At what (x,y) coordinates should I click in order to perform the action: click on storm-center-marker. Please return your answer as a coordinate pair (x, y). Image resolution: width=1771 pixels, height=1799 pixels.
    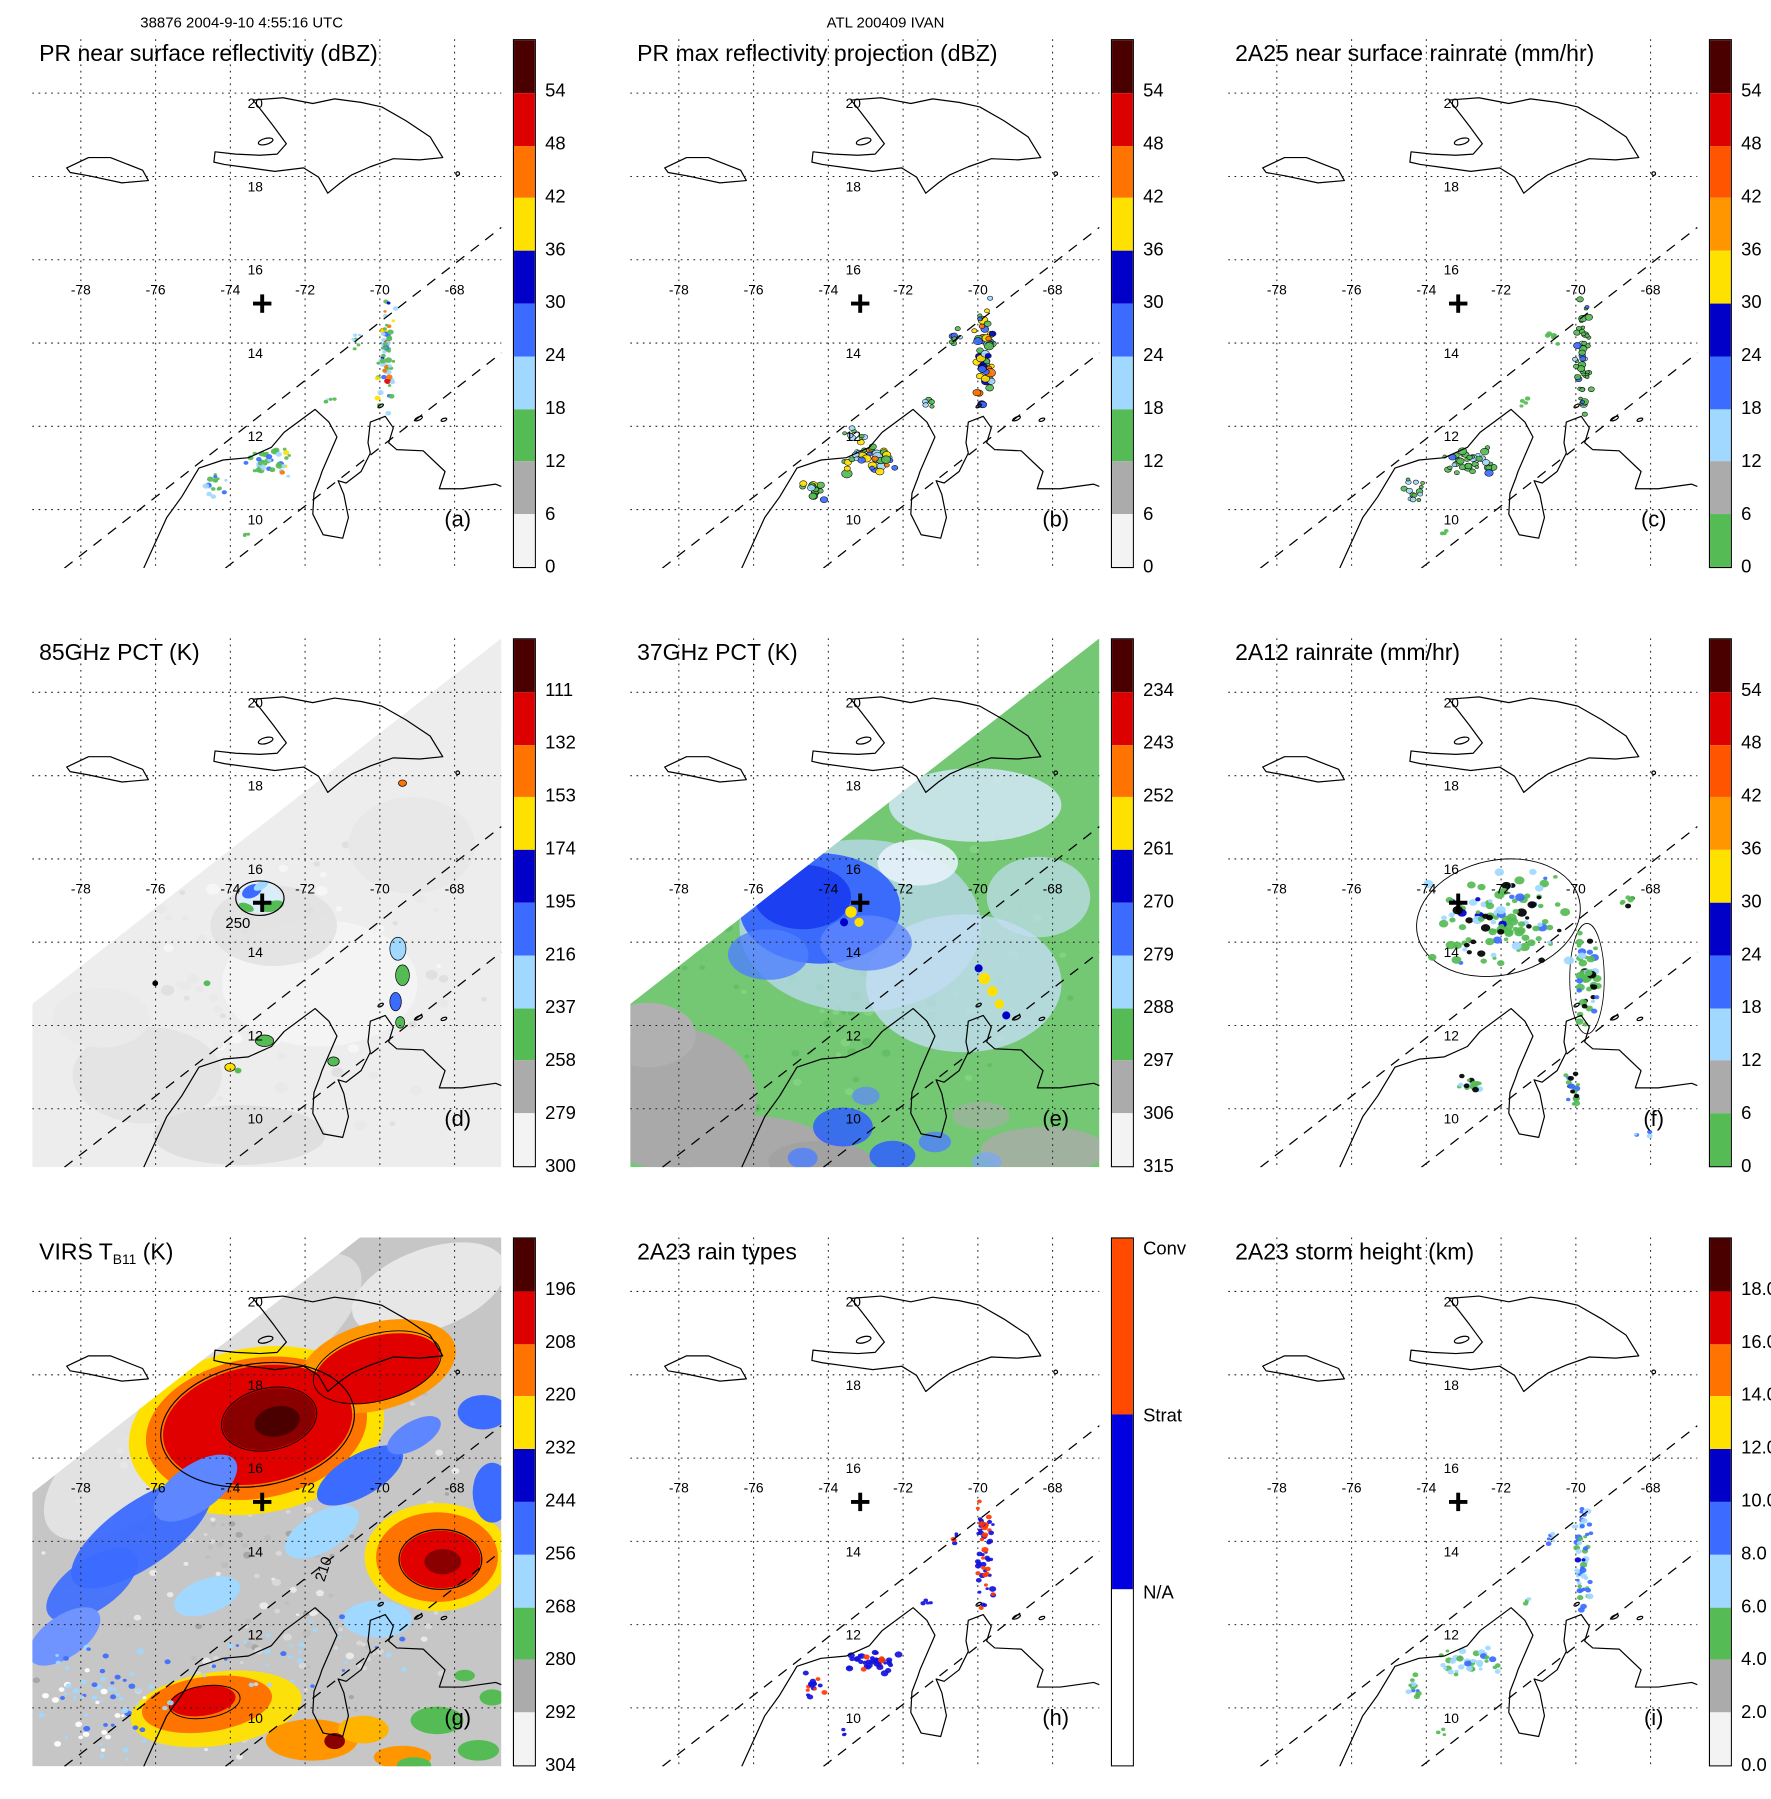
    Looking at the image, I should click on (1458, 902).